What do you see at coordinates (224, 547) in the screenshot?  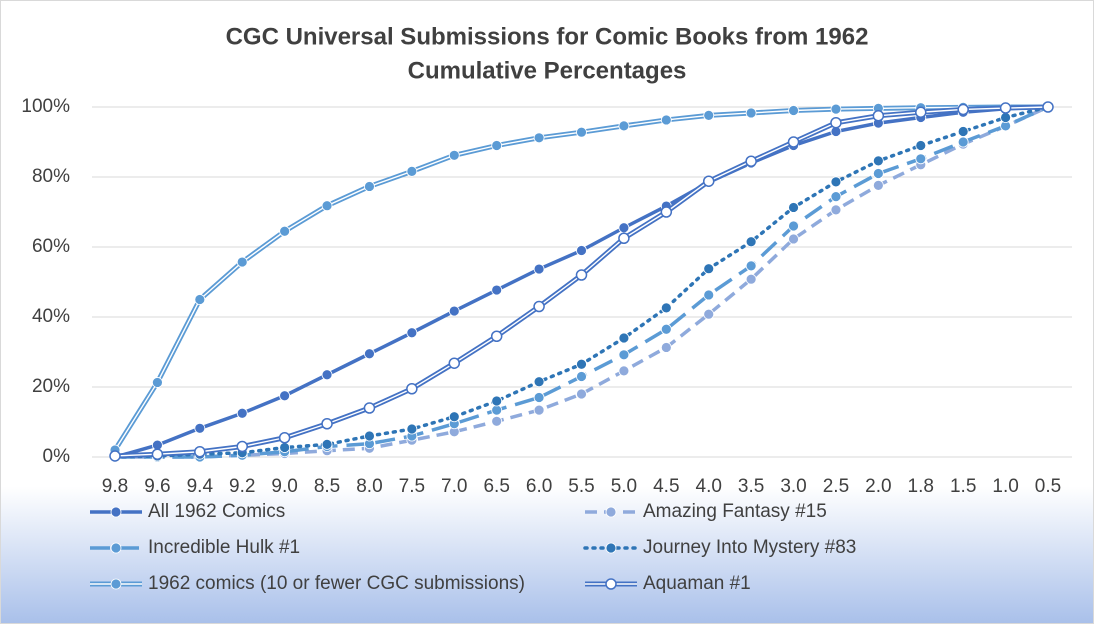 I see `legend-label: Incredible Hulk #1` at bounding box center [224, 547].